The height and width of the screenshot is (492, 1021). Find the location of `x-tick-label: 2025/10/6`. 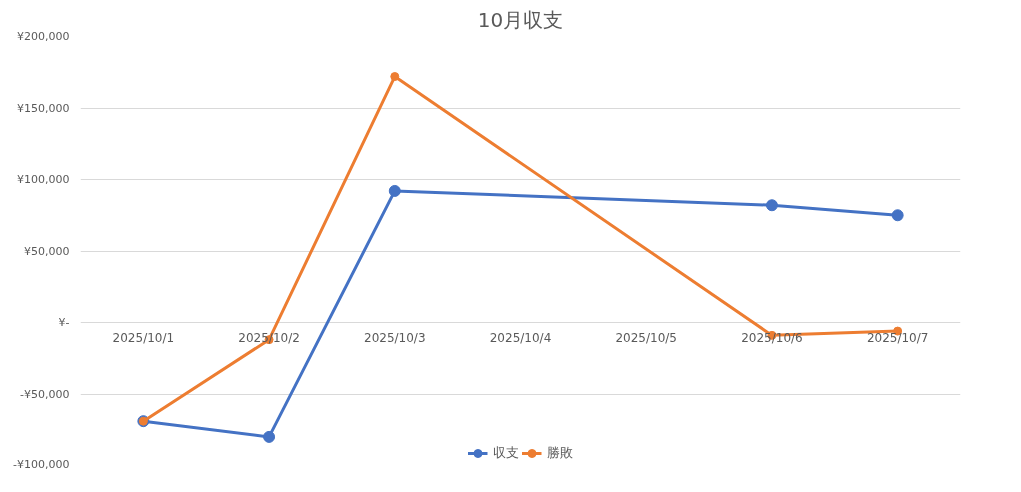

x-tick-label: 2025/10/6 is located at coordinates (772, 337).